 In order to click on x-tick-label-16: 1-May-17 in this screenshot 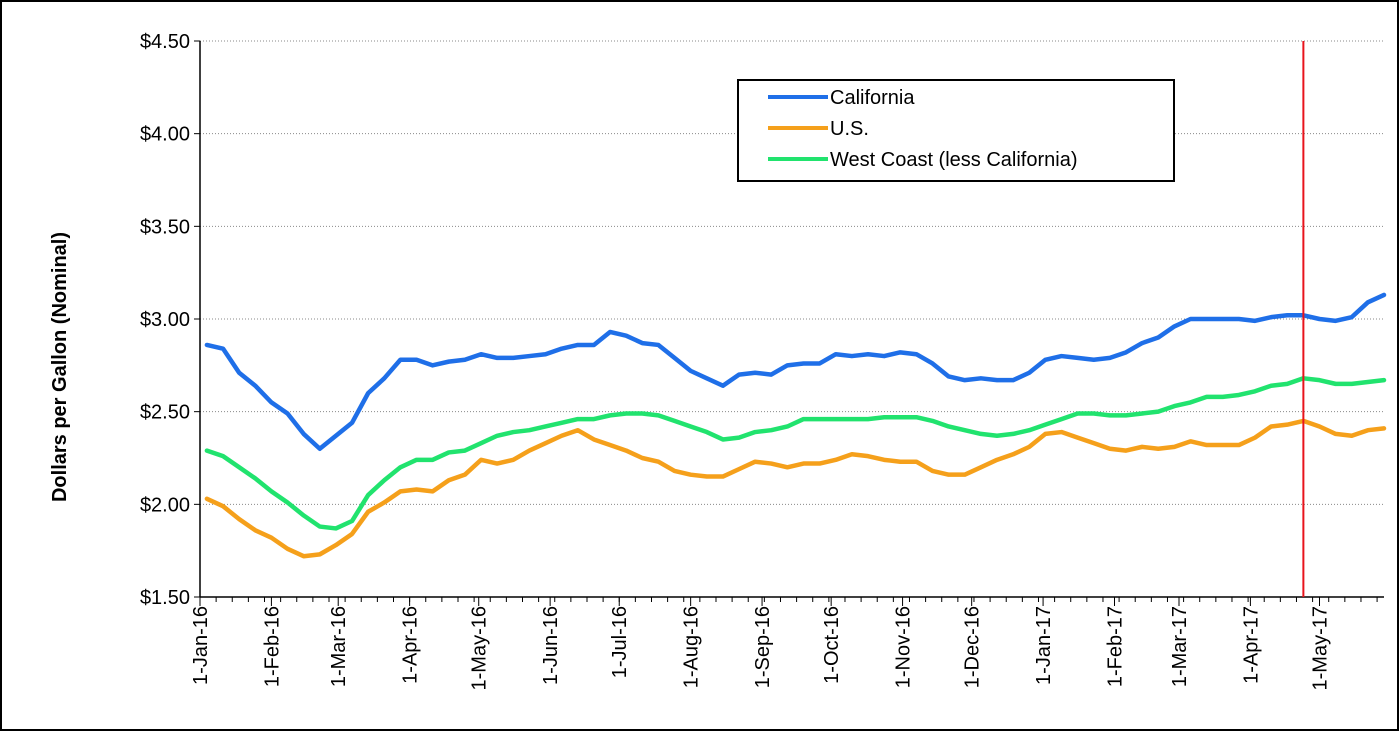, I will do `click(1321, 648)`.